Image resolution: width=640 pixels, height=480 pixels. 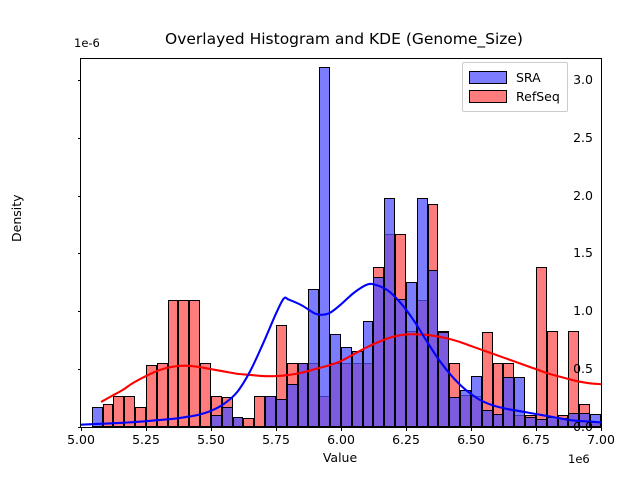 I want to click on chart-legend: SRA RefSeq, so click(x=515, y=87).